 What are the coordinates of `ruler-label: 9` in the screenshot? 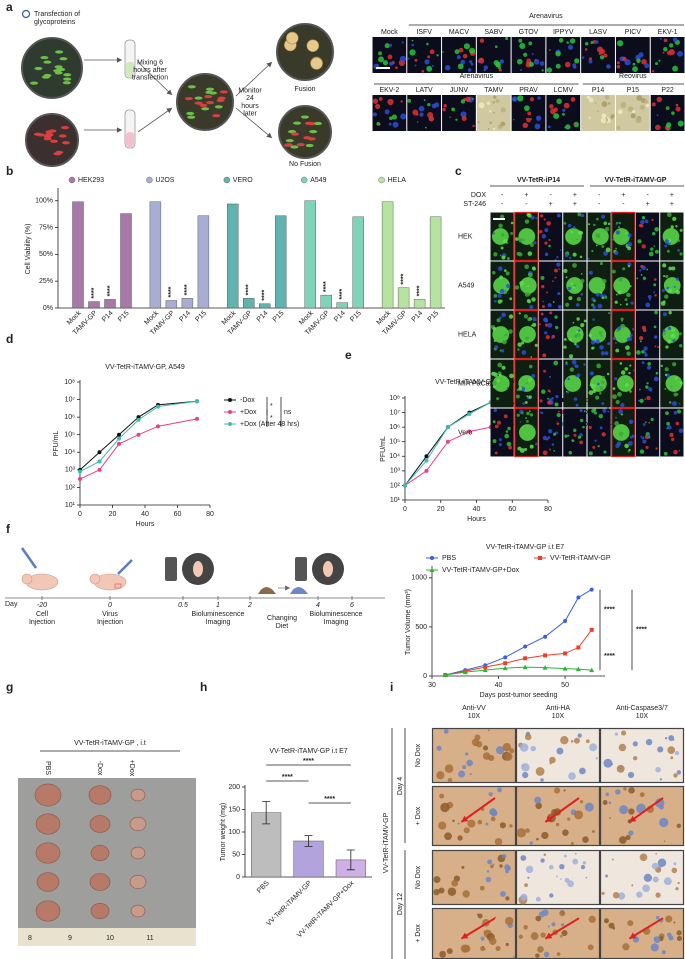 It's located at (70, 938).